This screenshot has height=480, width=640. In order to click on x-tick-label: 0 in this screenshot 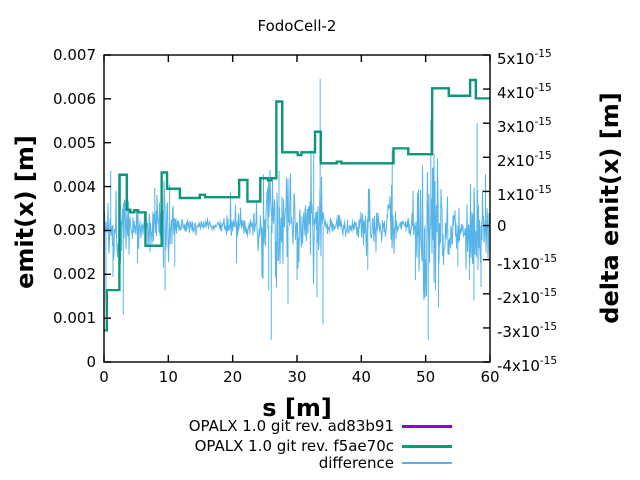, I will do `click(104, 377)`.